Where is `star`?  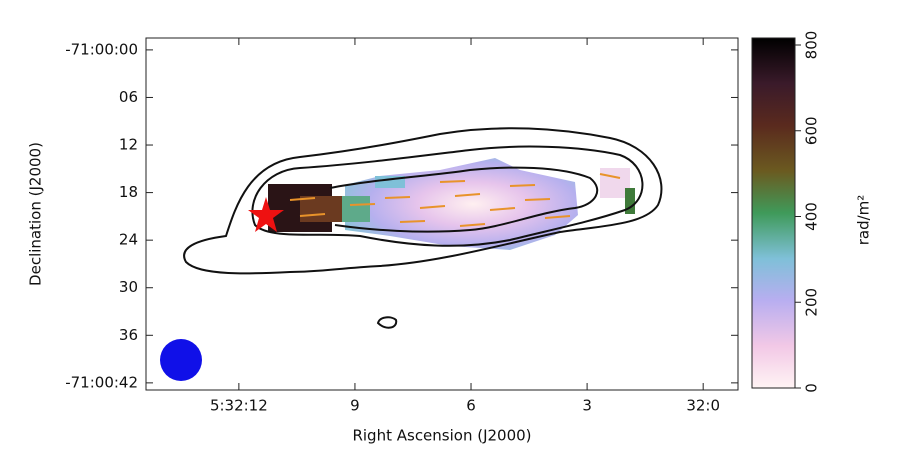
star is located at coordinates (266, 214).